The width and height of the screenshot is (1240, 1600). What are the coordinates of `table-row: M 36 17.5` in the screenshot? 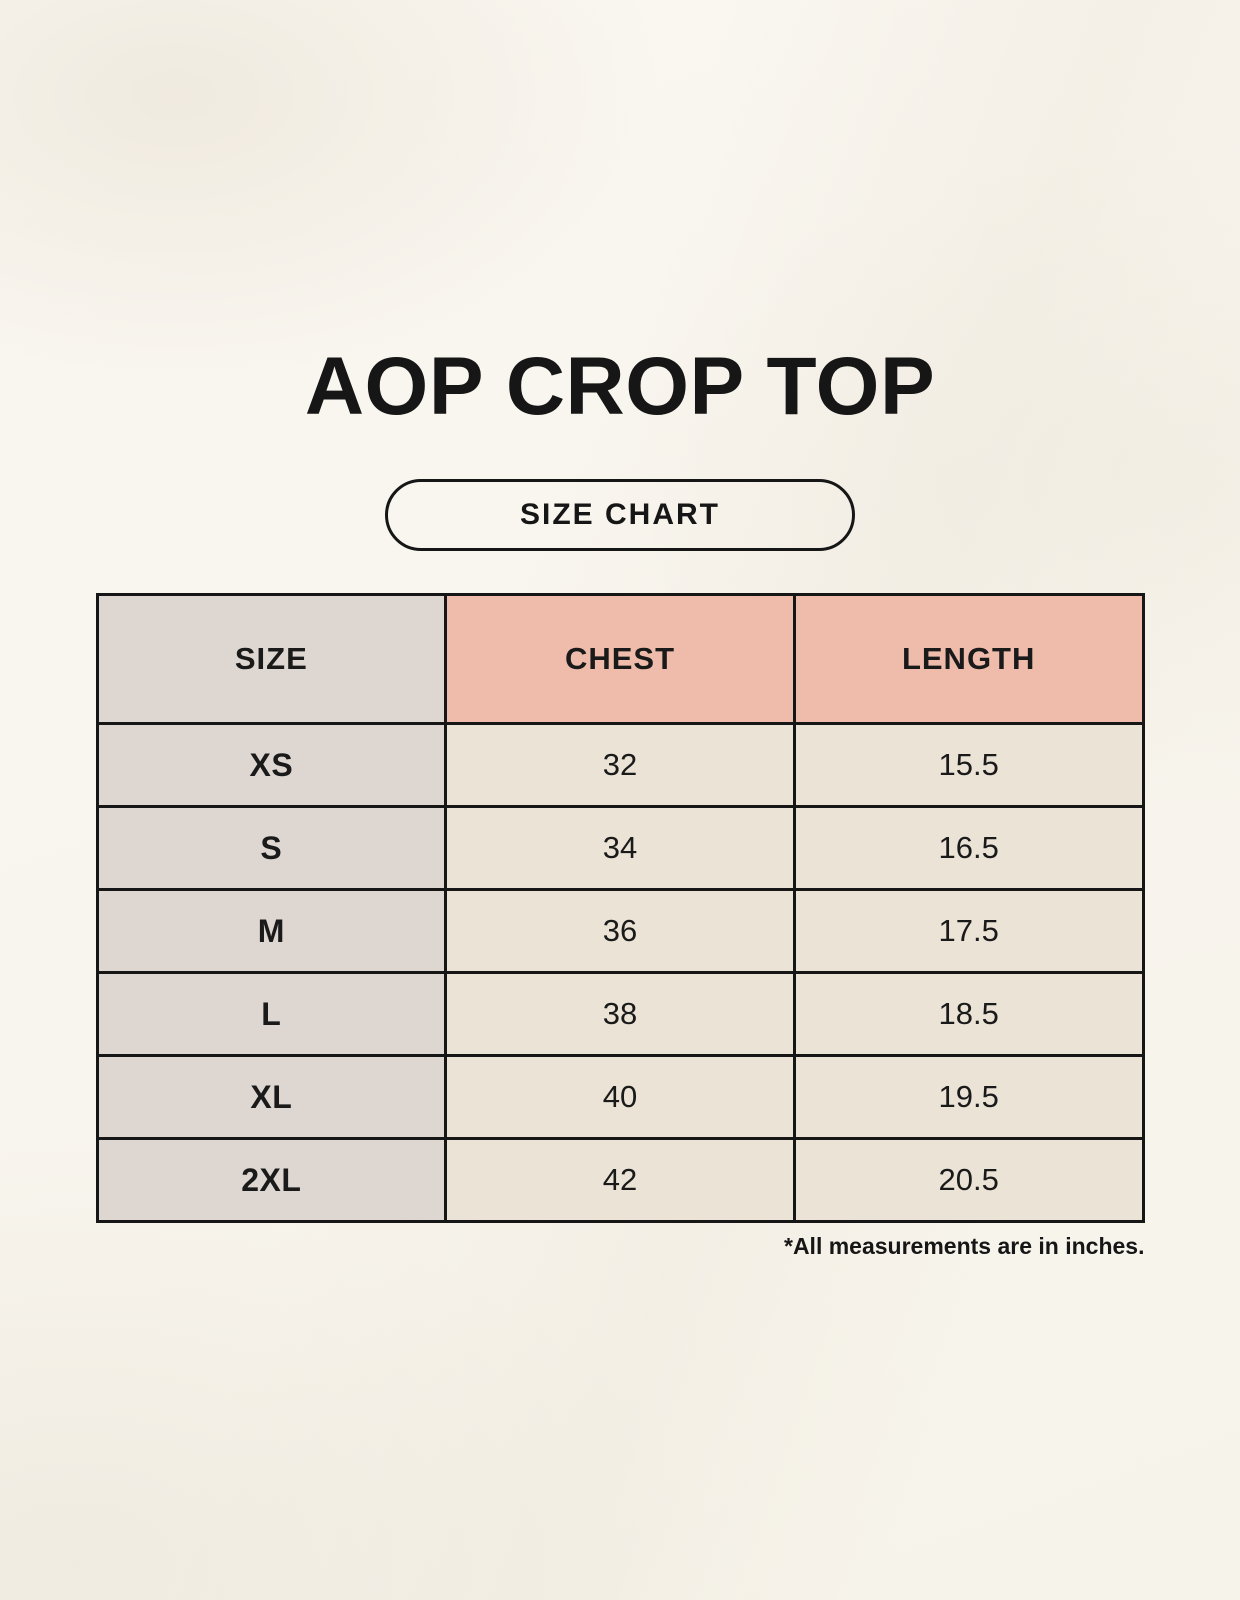 It's located at (620, 931).